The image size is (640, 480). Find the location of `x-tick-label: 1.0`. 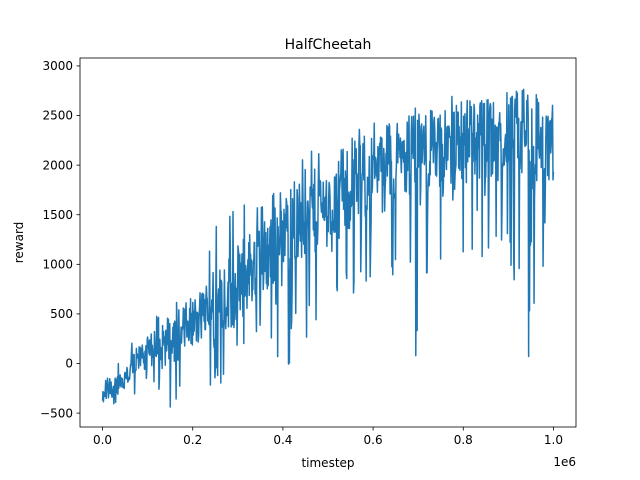

x-tick-label: 1.0 is located at coordinates (553, 440).